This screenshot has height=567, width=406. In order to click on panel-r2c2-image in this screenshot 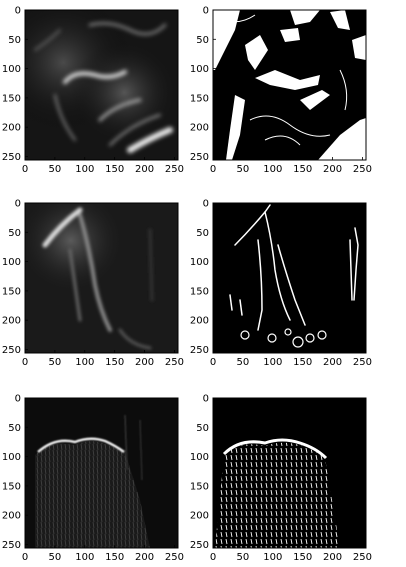, I will do `click(289, 278)`.